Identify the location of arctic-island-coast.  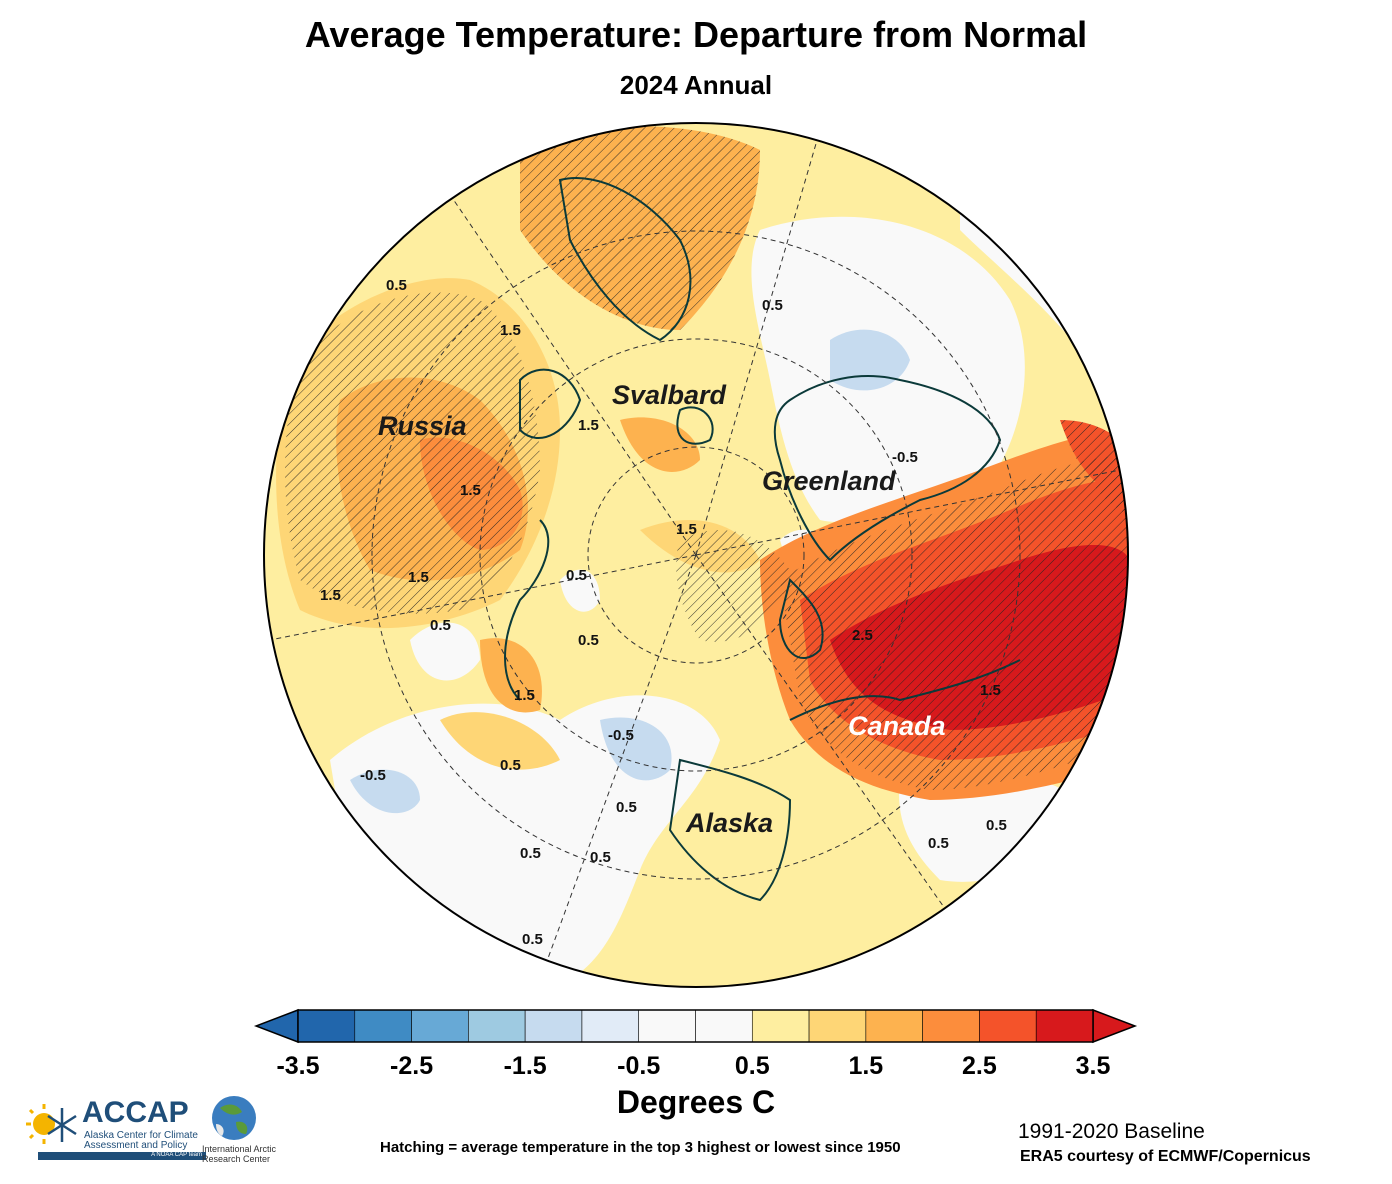
(801, 619).